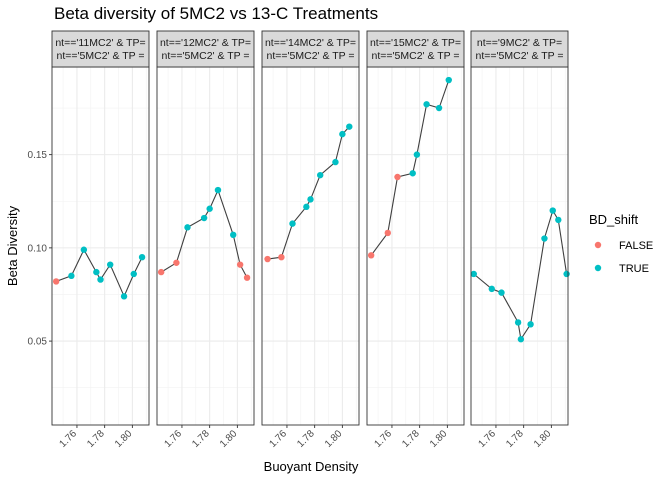  Describe the element at coordinates (415, 43) in the screenshot. I see `facet-strip-label: nt=='15MC2' & TP=` at that location.